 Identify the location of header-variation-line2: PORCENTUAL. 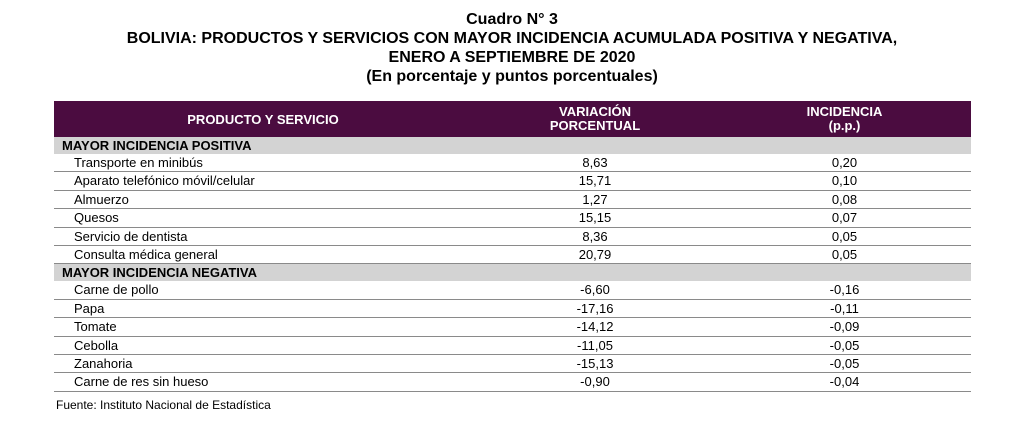
(595, 125).